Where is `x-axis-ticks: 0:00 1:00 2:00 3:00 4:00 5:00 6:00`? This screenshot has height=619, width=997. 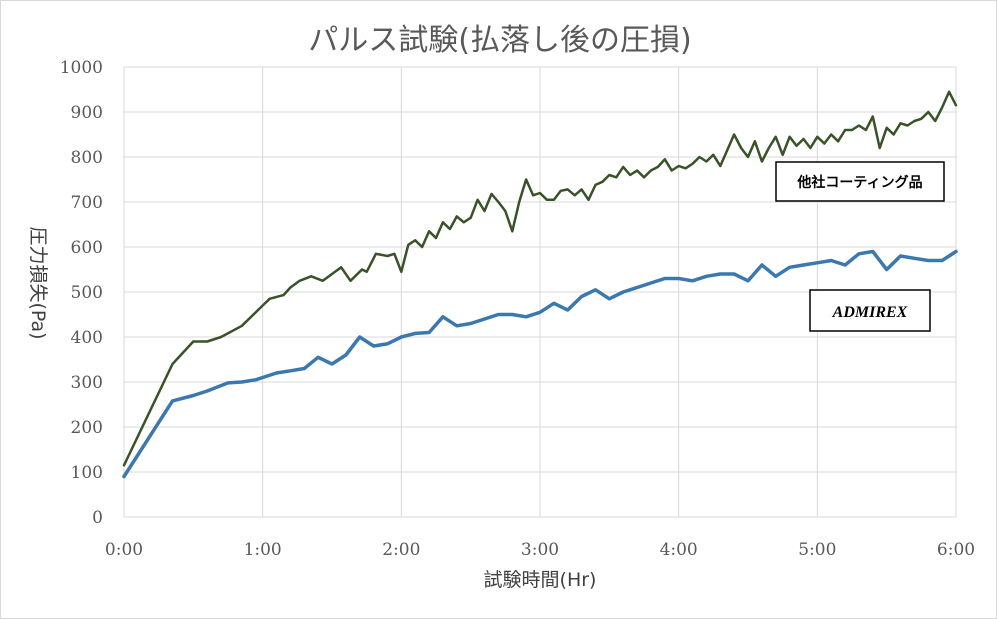 x-axis-ticks: 0:00 1:00 2:00 3:00 4:00 5:00 6:00 is located at coordinates (540, 550).